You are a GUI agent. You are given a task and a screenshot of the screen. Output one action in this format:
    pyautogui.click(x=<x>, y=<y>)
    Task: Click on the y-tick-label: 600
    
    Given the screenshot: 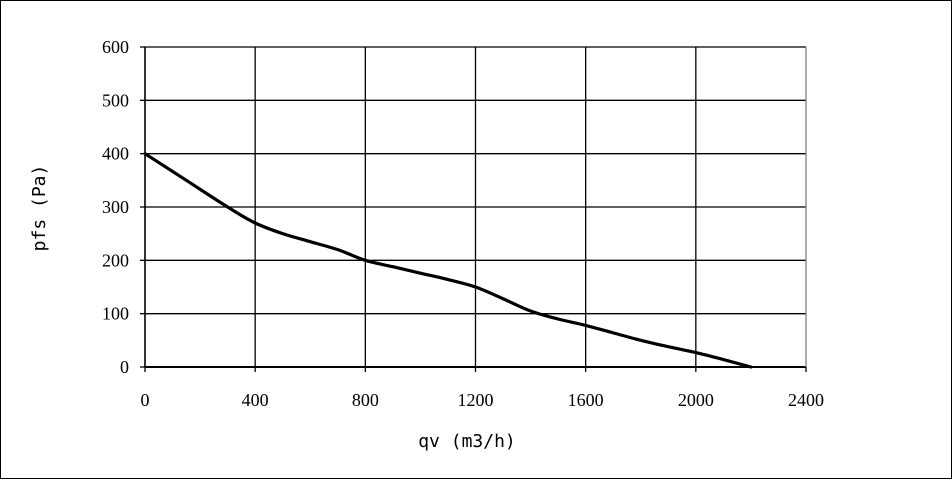 What is the action you would take?
    pyautogui.click(x=115, y=47)
    